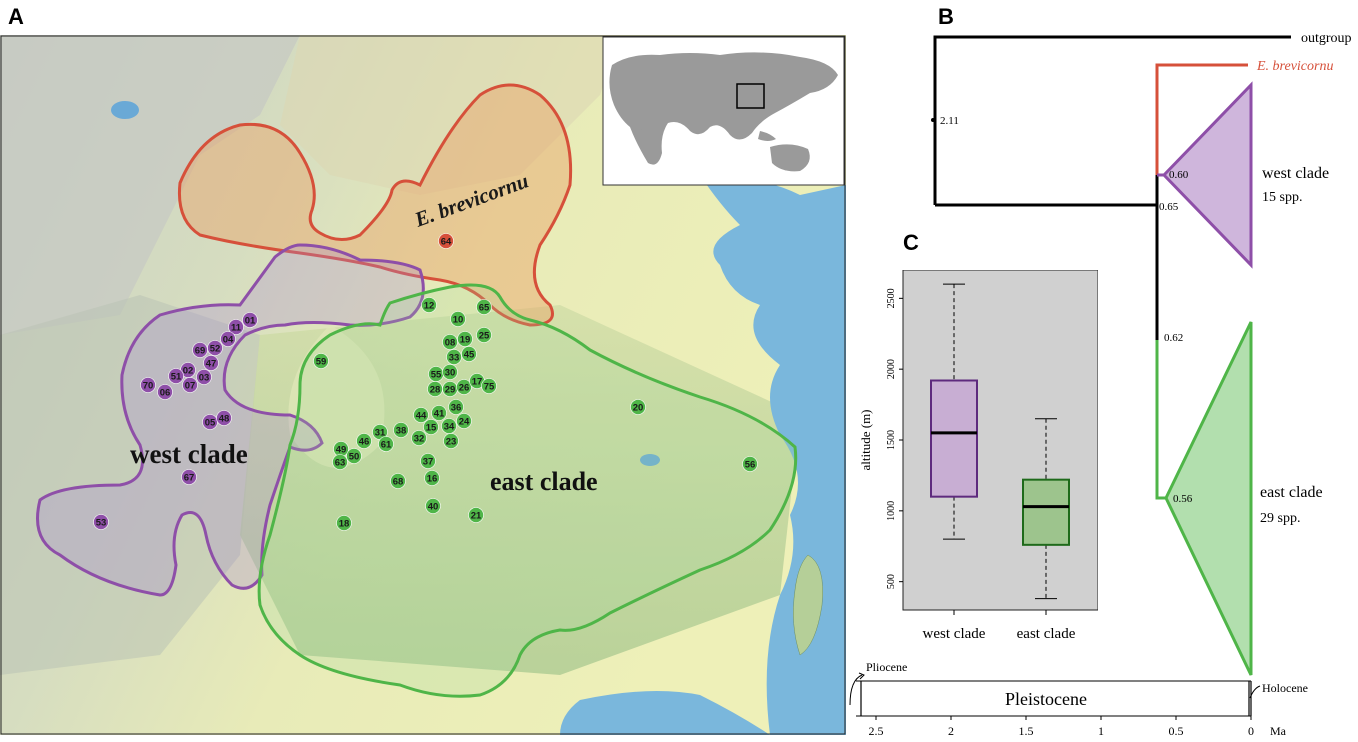 This screenshot has width=1358, height=742. Describe the element at coordinates (891, 581) in the screenshot. I see `y-tick-label: 500` at that location.